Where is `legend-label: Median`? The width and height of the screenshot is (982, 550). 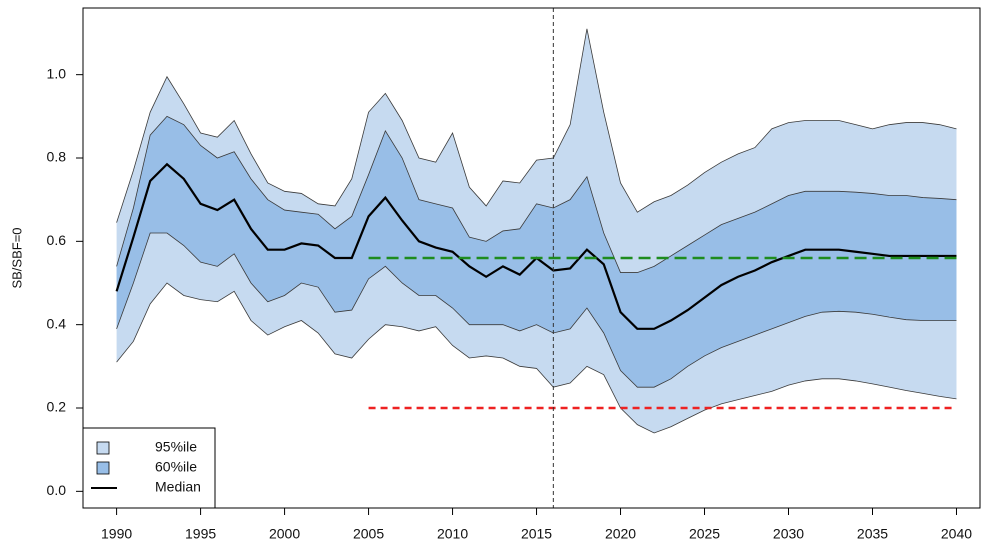
legend-label: Median is located at coordinates (178, 487).